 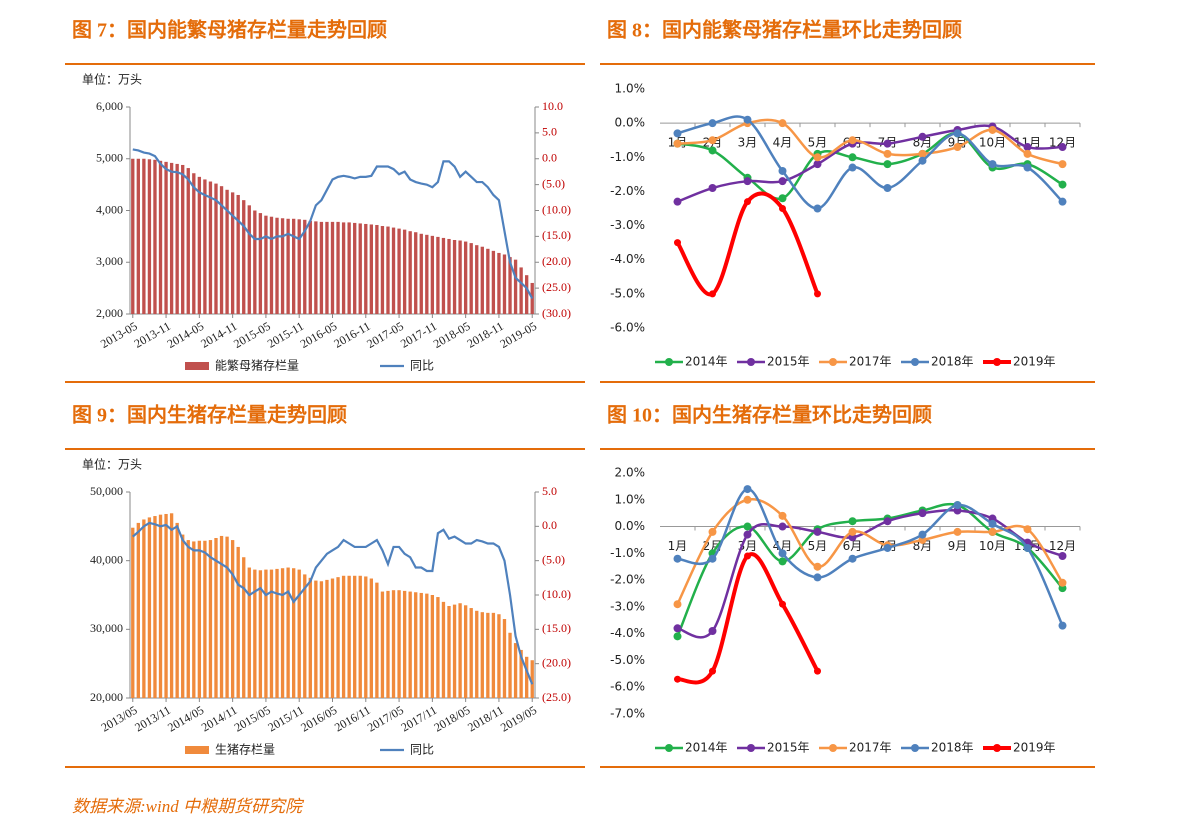 What do you see at coordinates (783, 143) in the screenshot?
I see `x-tick-label: 4月` at bounding box center [783, 143].